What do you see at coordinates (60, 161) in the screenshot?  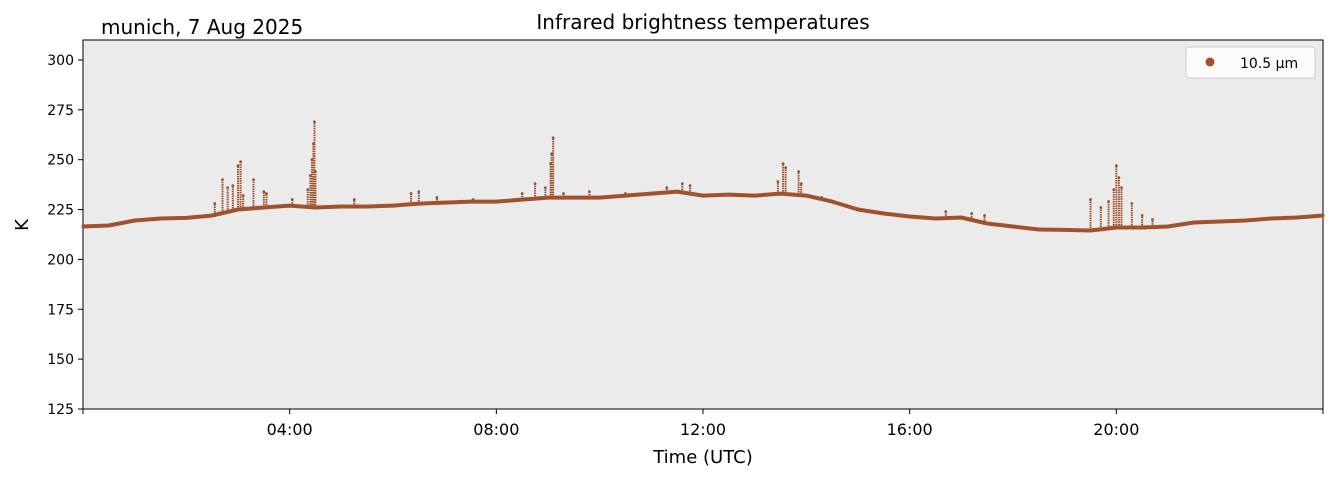 I see `y-tick-label-250: 250` at bounding box center [60, 161].